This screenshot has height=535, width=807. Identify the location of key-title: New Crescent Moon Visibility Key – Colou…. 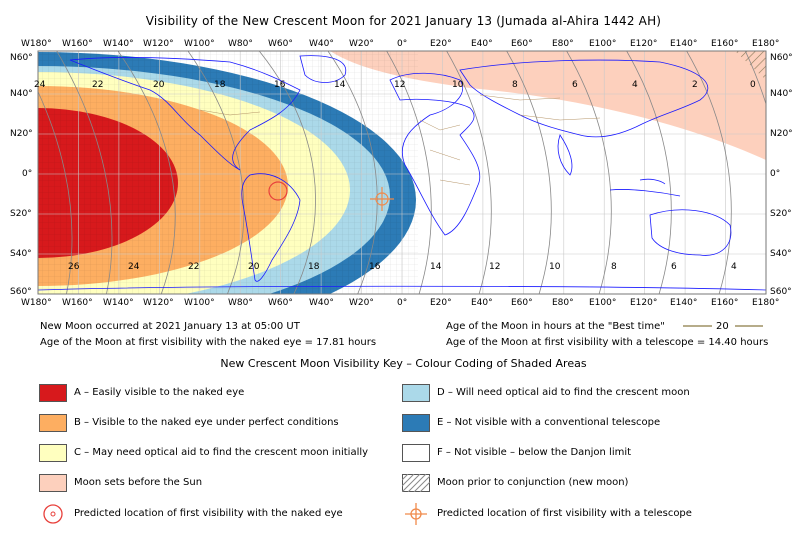
(403, 363).